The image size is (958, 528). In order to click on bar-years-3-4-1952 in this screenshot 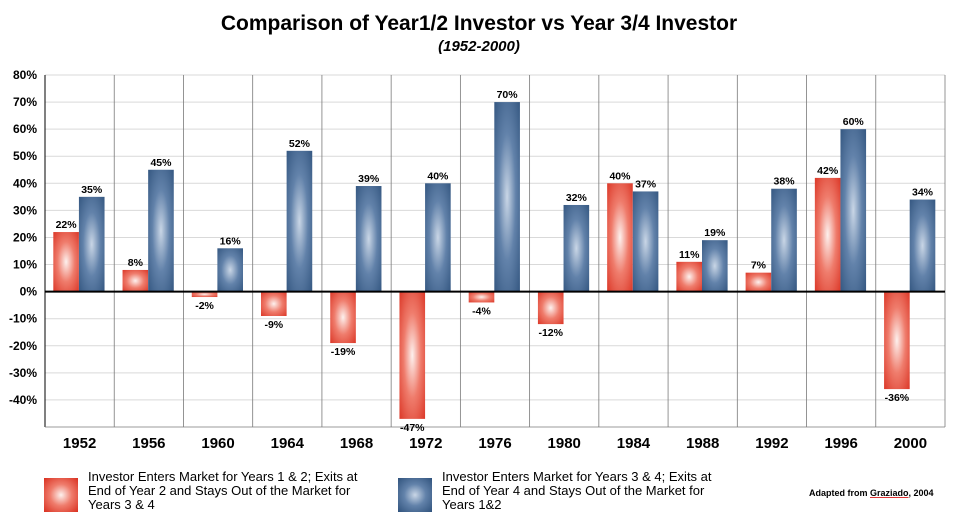, I will do `click(91, 244)`.